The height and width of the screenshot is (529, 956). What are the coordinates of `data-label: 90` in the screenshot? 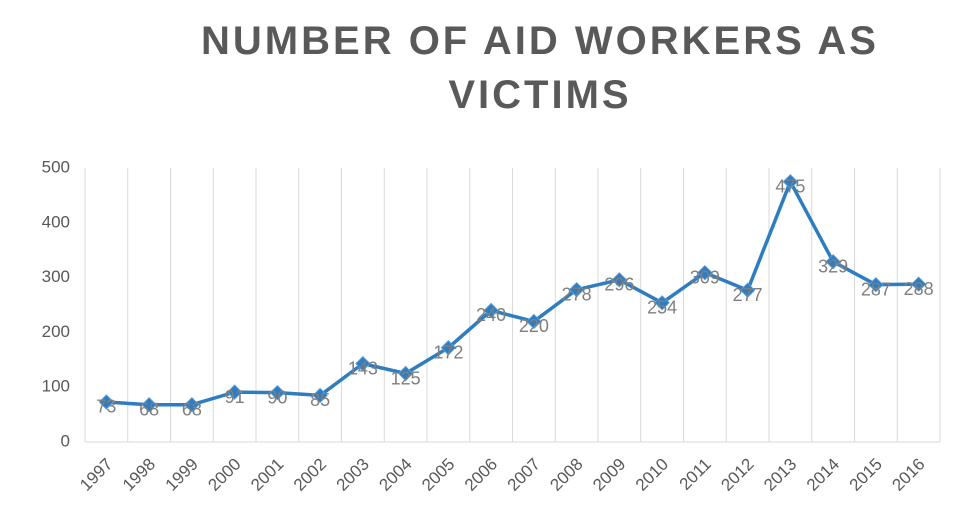 It's located at (277, 397).